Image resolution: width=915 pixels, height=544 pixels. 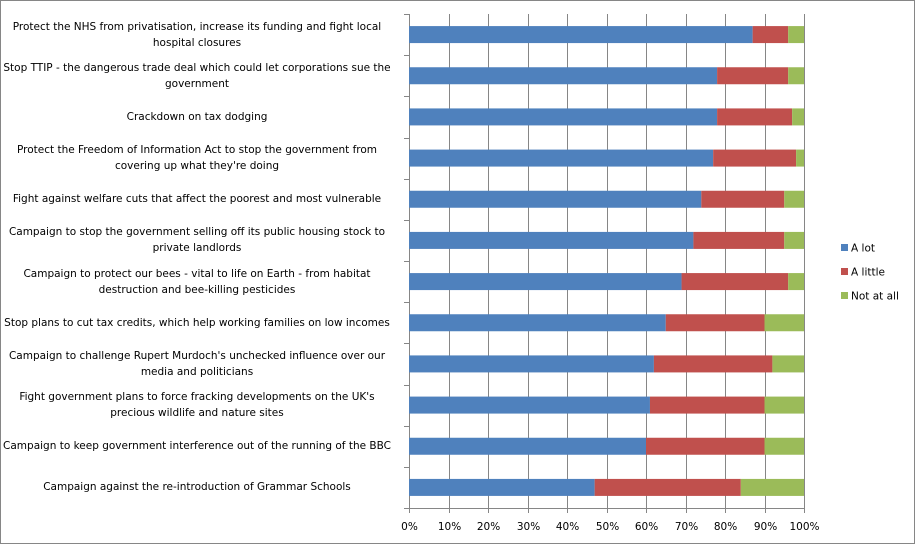 What do you see at coordinates (449, 527) in the screenshot?
I see `x-tick-label: 10%` at bounding box center [449, 527].